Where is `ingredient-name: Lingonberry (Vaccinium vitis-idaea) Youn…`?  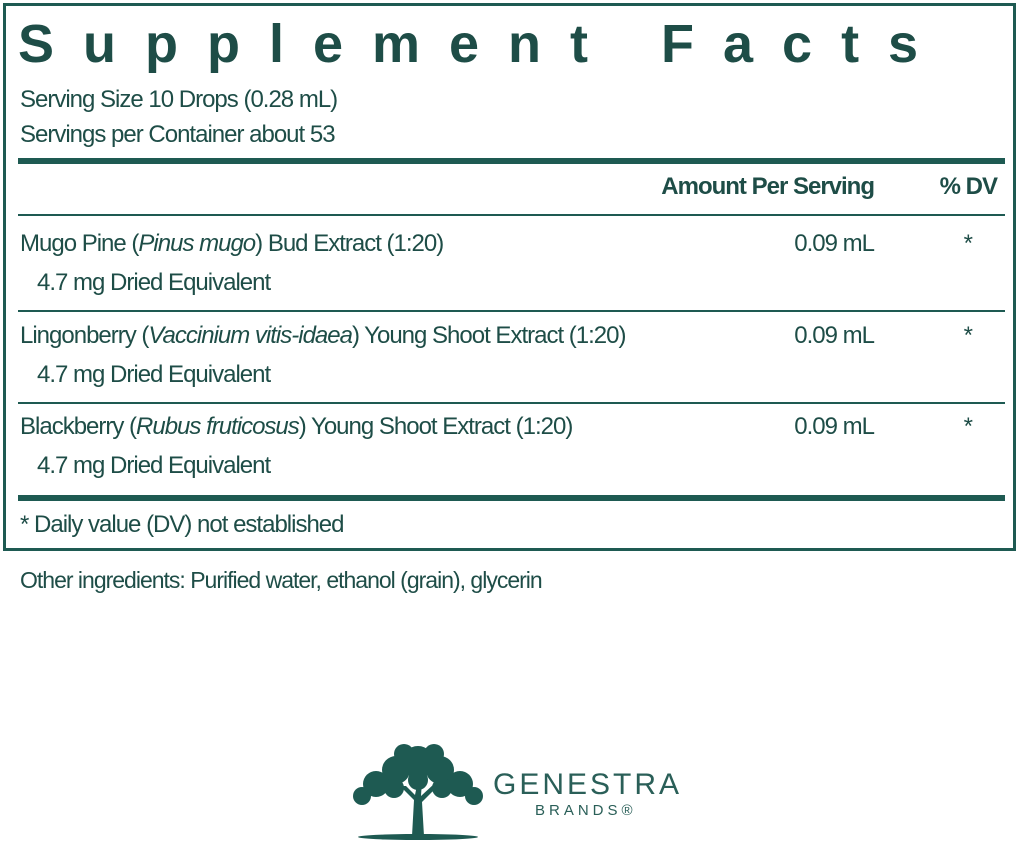 ingredient-name: Lingonberry (Vaccinium vitis-idaea) Youn… is located at coordinates (323, 336).